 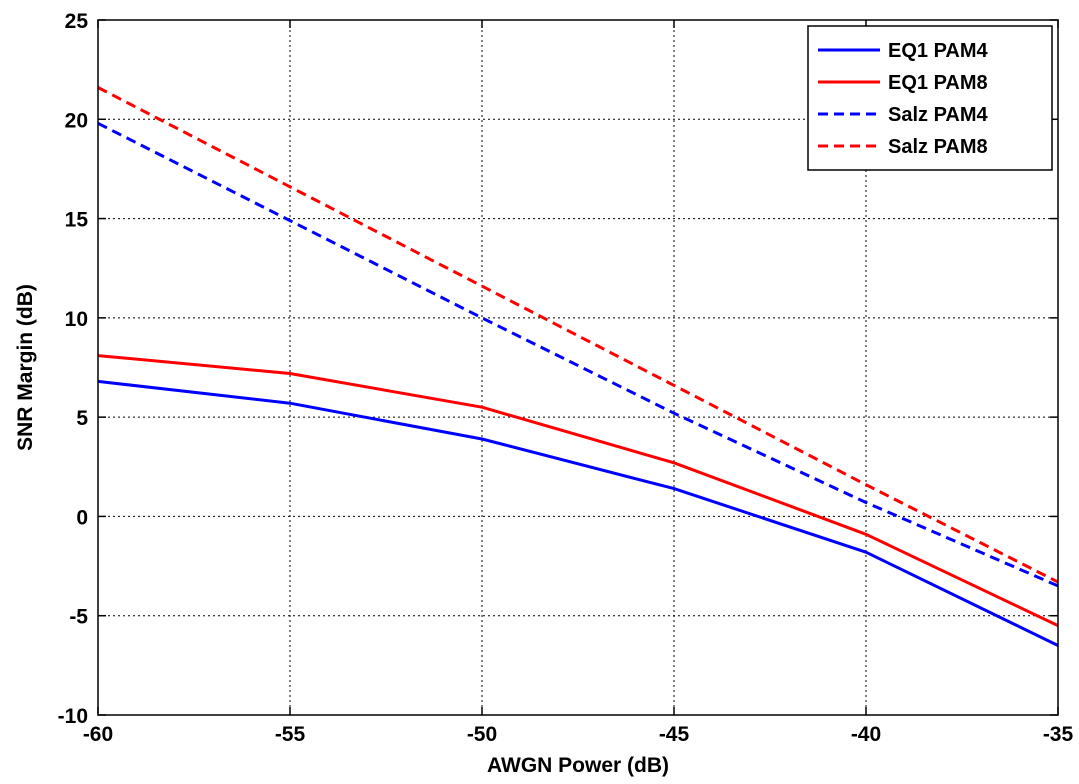 What do you see at coordinates (938, 147) in the screenshot?
I see `legend-label: Salz PAM8` at bounding box center [938, 147].